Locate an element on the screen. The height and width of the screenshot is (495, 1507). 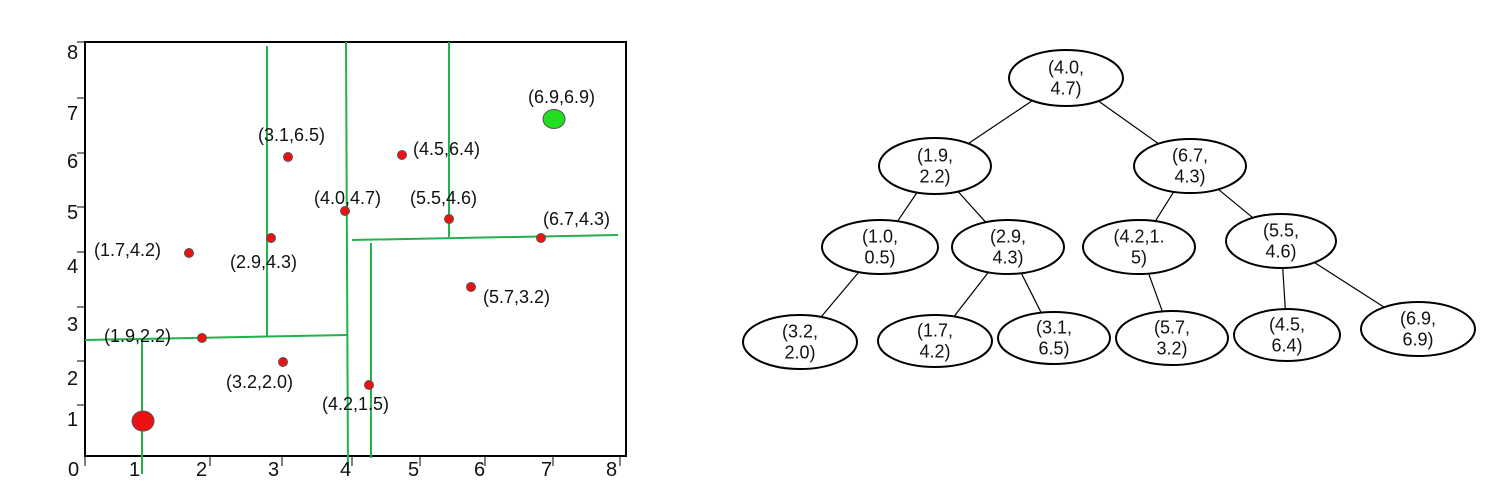
x-tick-label: 7 is located at coordinates (546, 470).